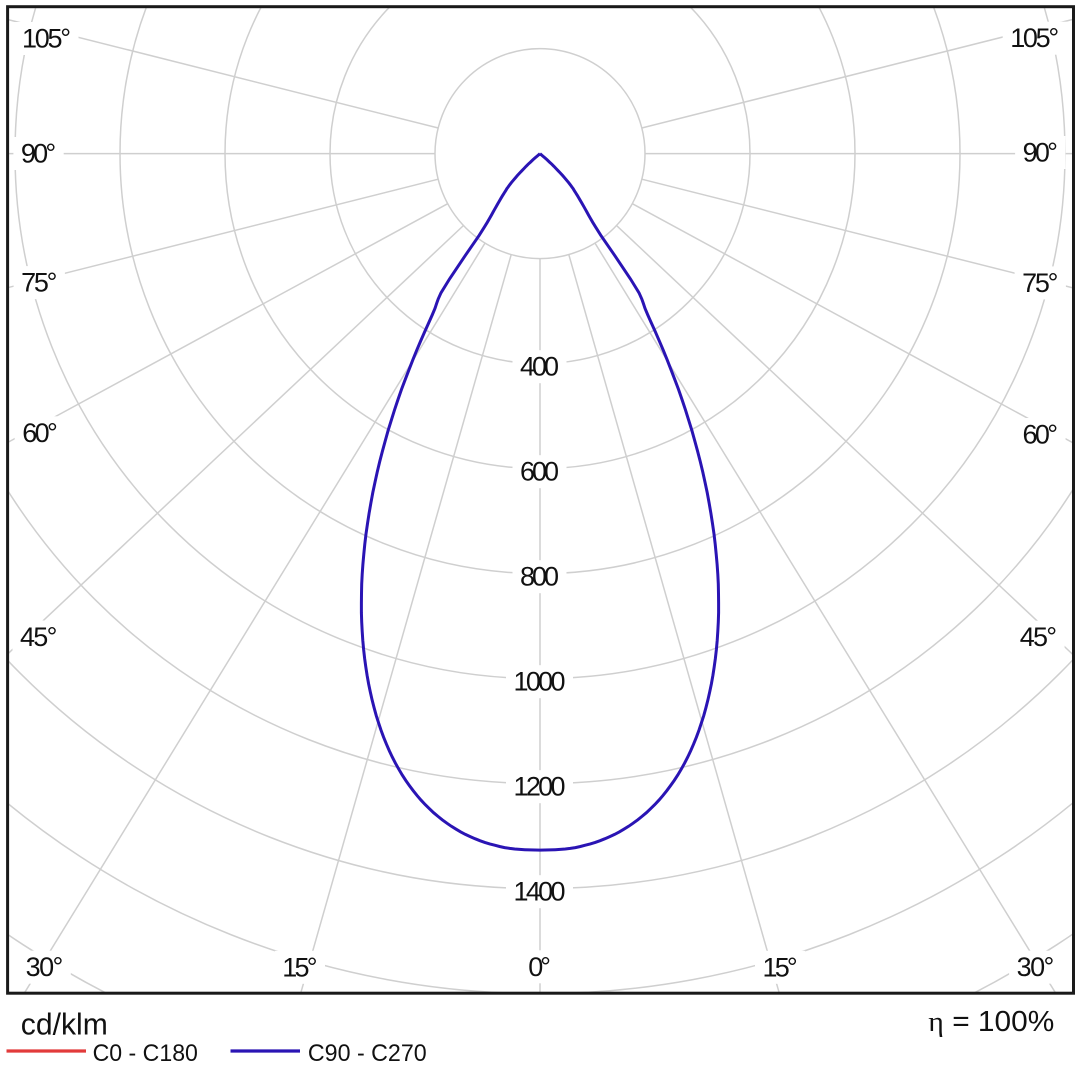  What do you see at coordinates (540, 787) in the screenshot?
I see `svg-text: 1200` at bounding box center [540, 787].